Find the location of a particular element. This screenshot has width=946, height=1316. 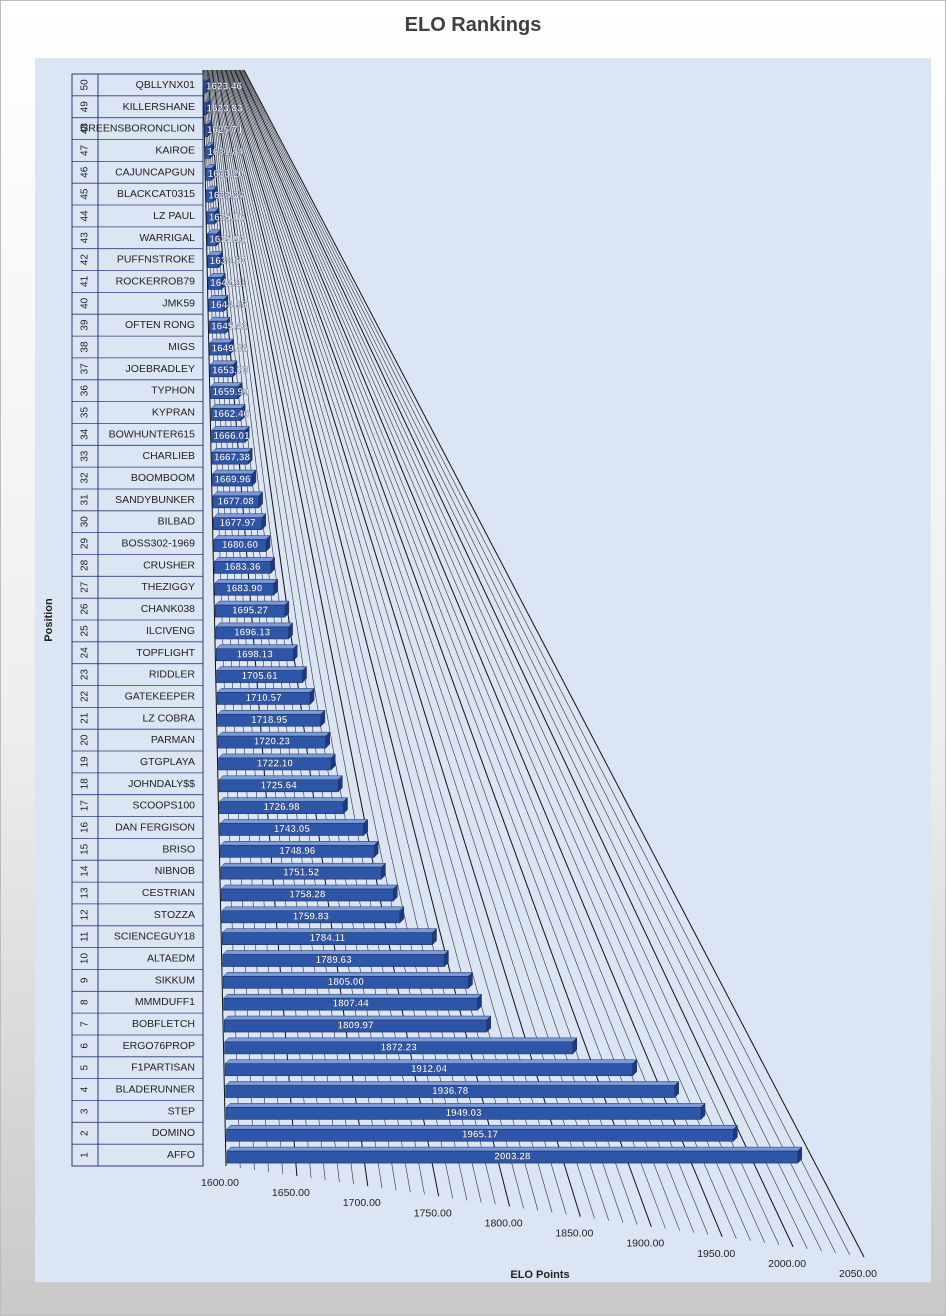

position-label: 35 is located at coordinates (85, 413).